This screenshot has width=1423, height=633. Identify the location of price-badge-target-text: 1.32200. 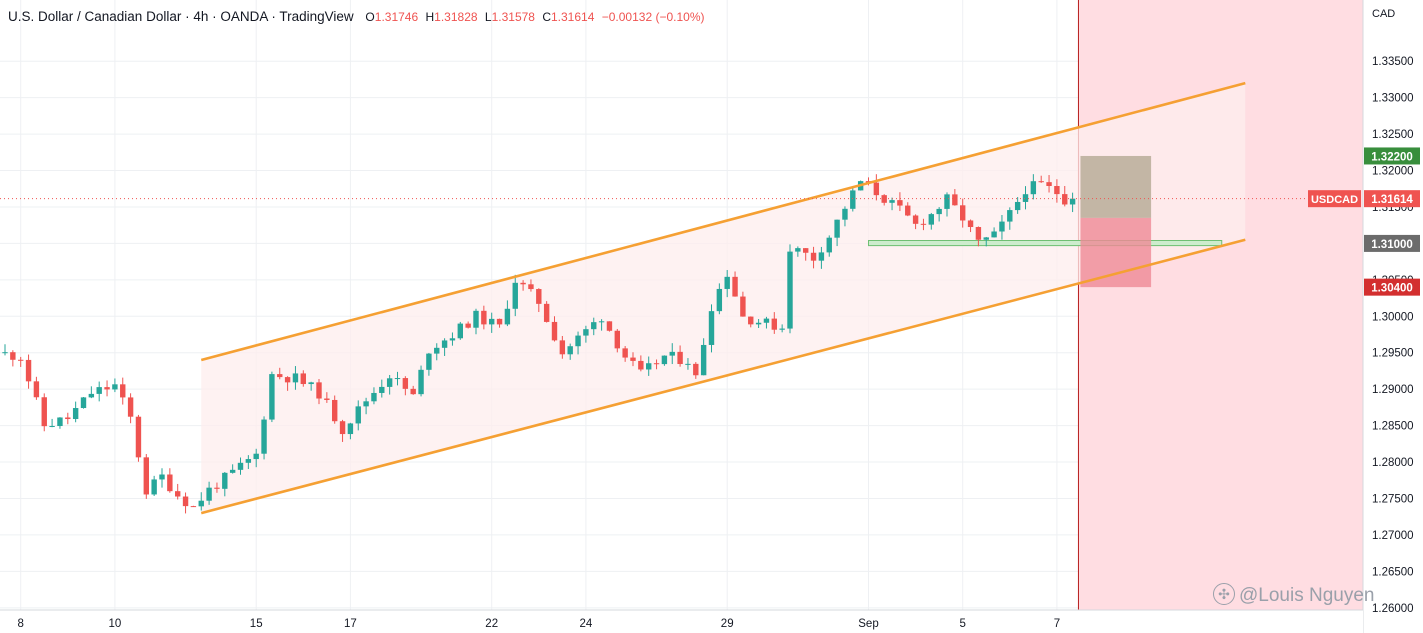
(1392, 157).